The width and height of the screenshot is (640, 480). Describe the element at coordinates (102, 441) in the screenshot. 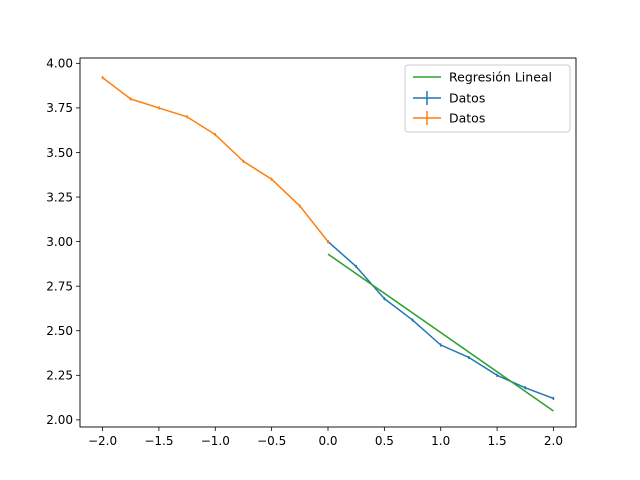

I see `x-tick-label: −2.0` at that location.